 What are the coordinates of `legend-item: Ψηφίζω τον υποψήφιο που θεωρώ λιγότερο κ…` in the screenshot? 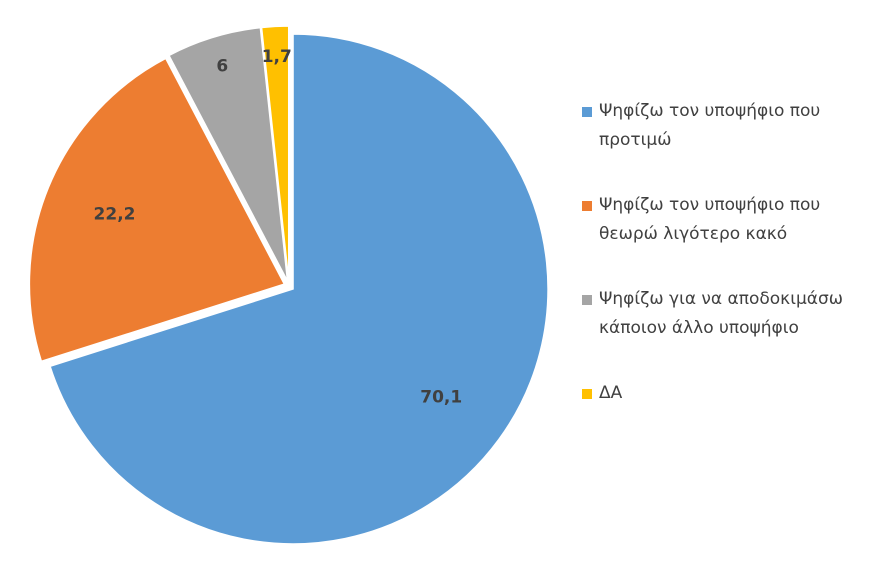 It's located at (727, 220).